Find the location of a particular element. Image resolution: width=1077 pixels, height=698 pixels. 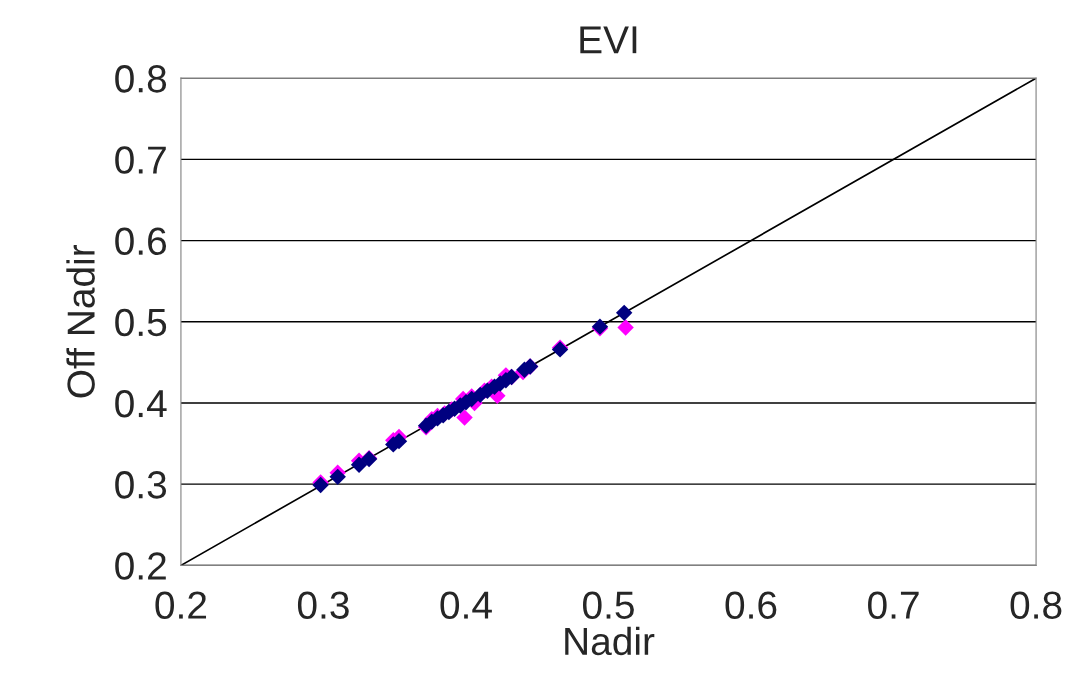

y-tick-label: 0.2 is located at coordinates (140, 566).